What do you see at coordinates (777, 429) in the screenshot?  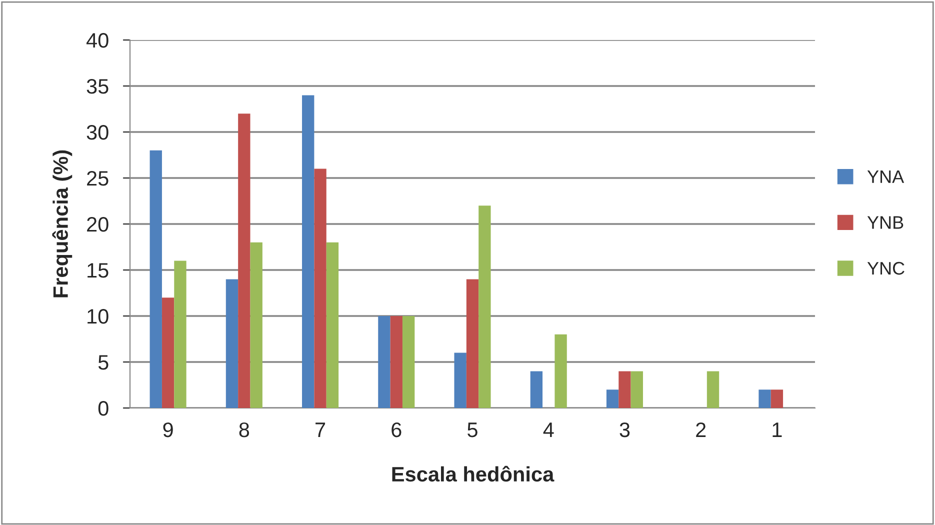 I see `x-tick-label: 1` at bounding box center [777, 429].